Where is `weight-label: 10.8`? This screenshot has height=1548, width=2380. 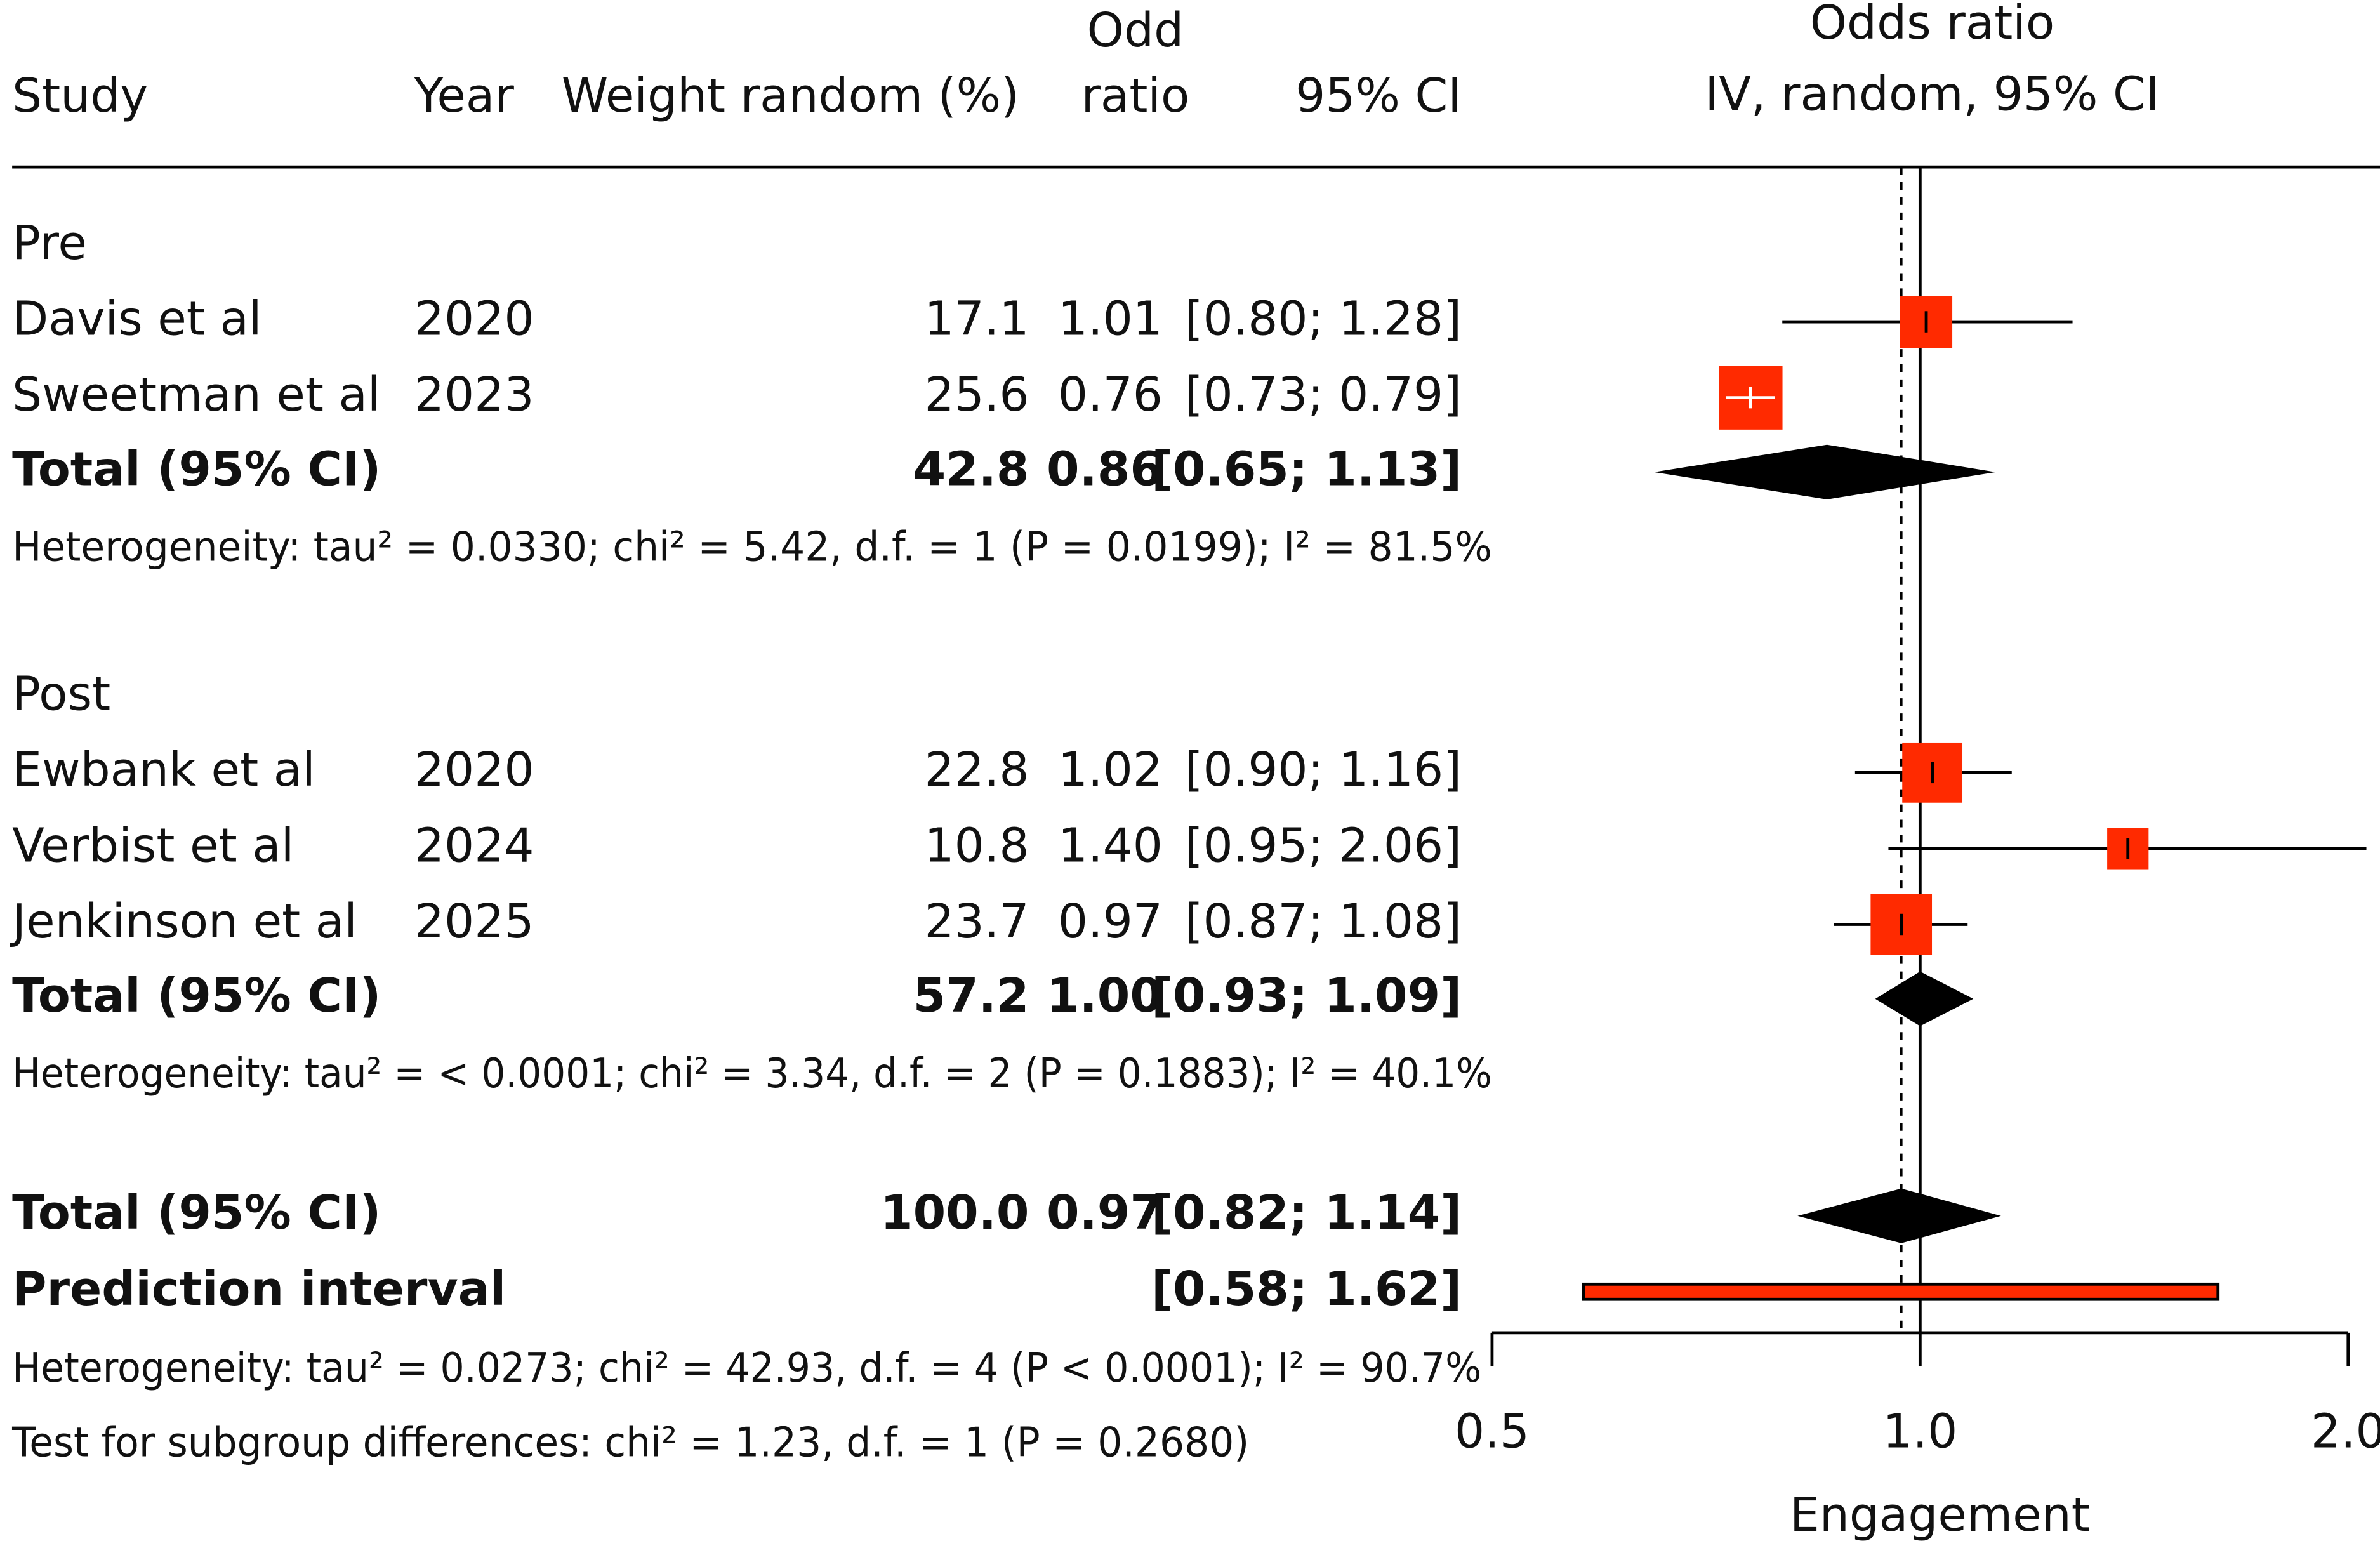
weight-label: 10.8 is located at coordinates (976, 845).